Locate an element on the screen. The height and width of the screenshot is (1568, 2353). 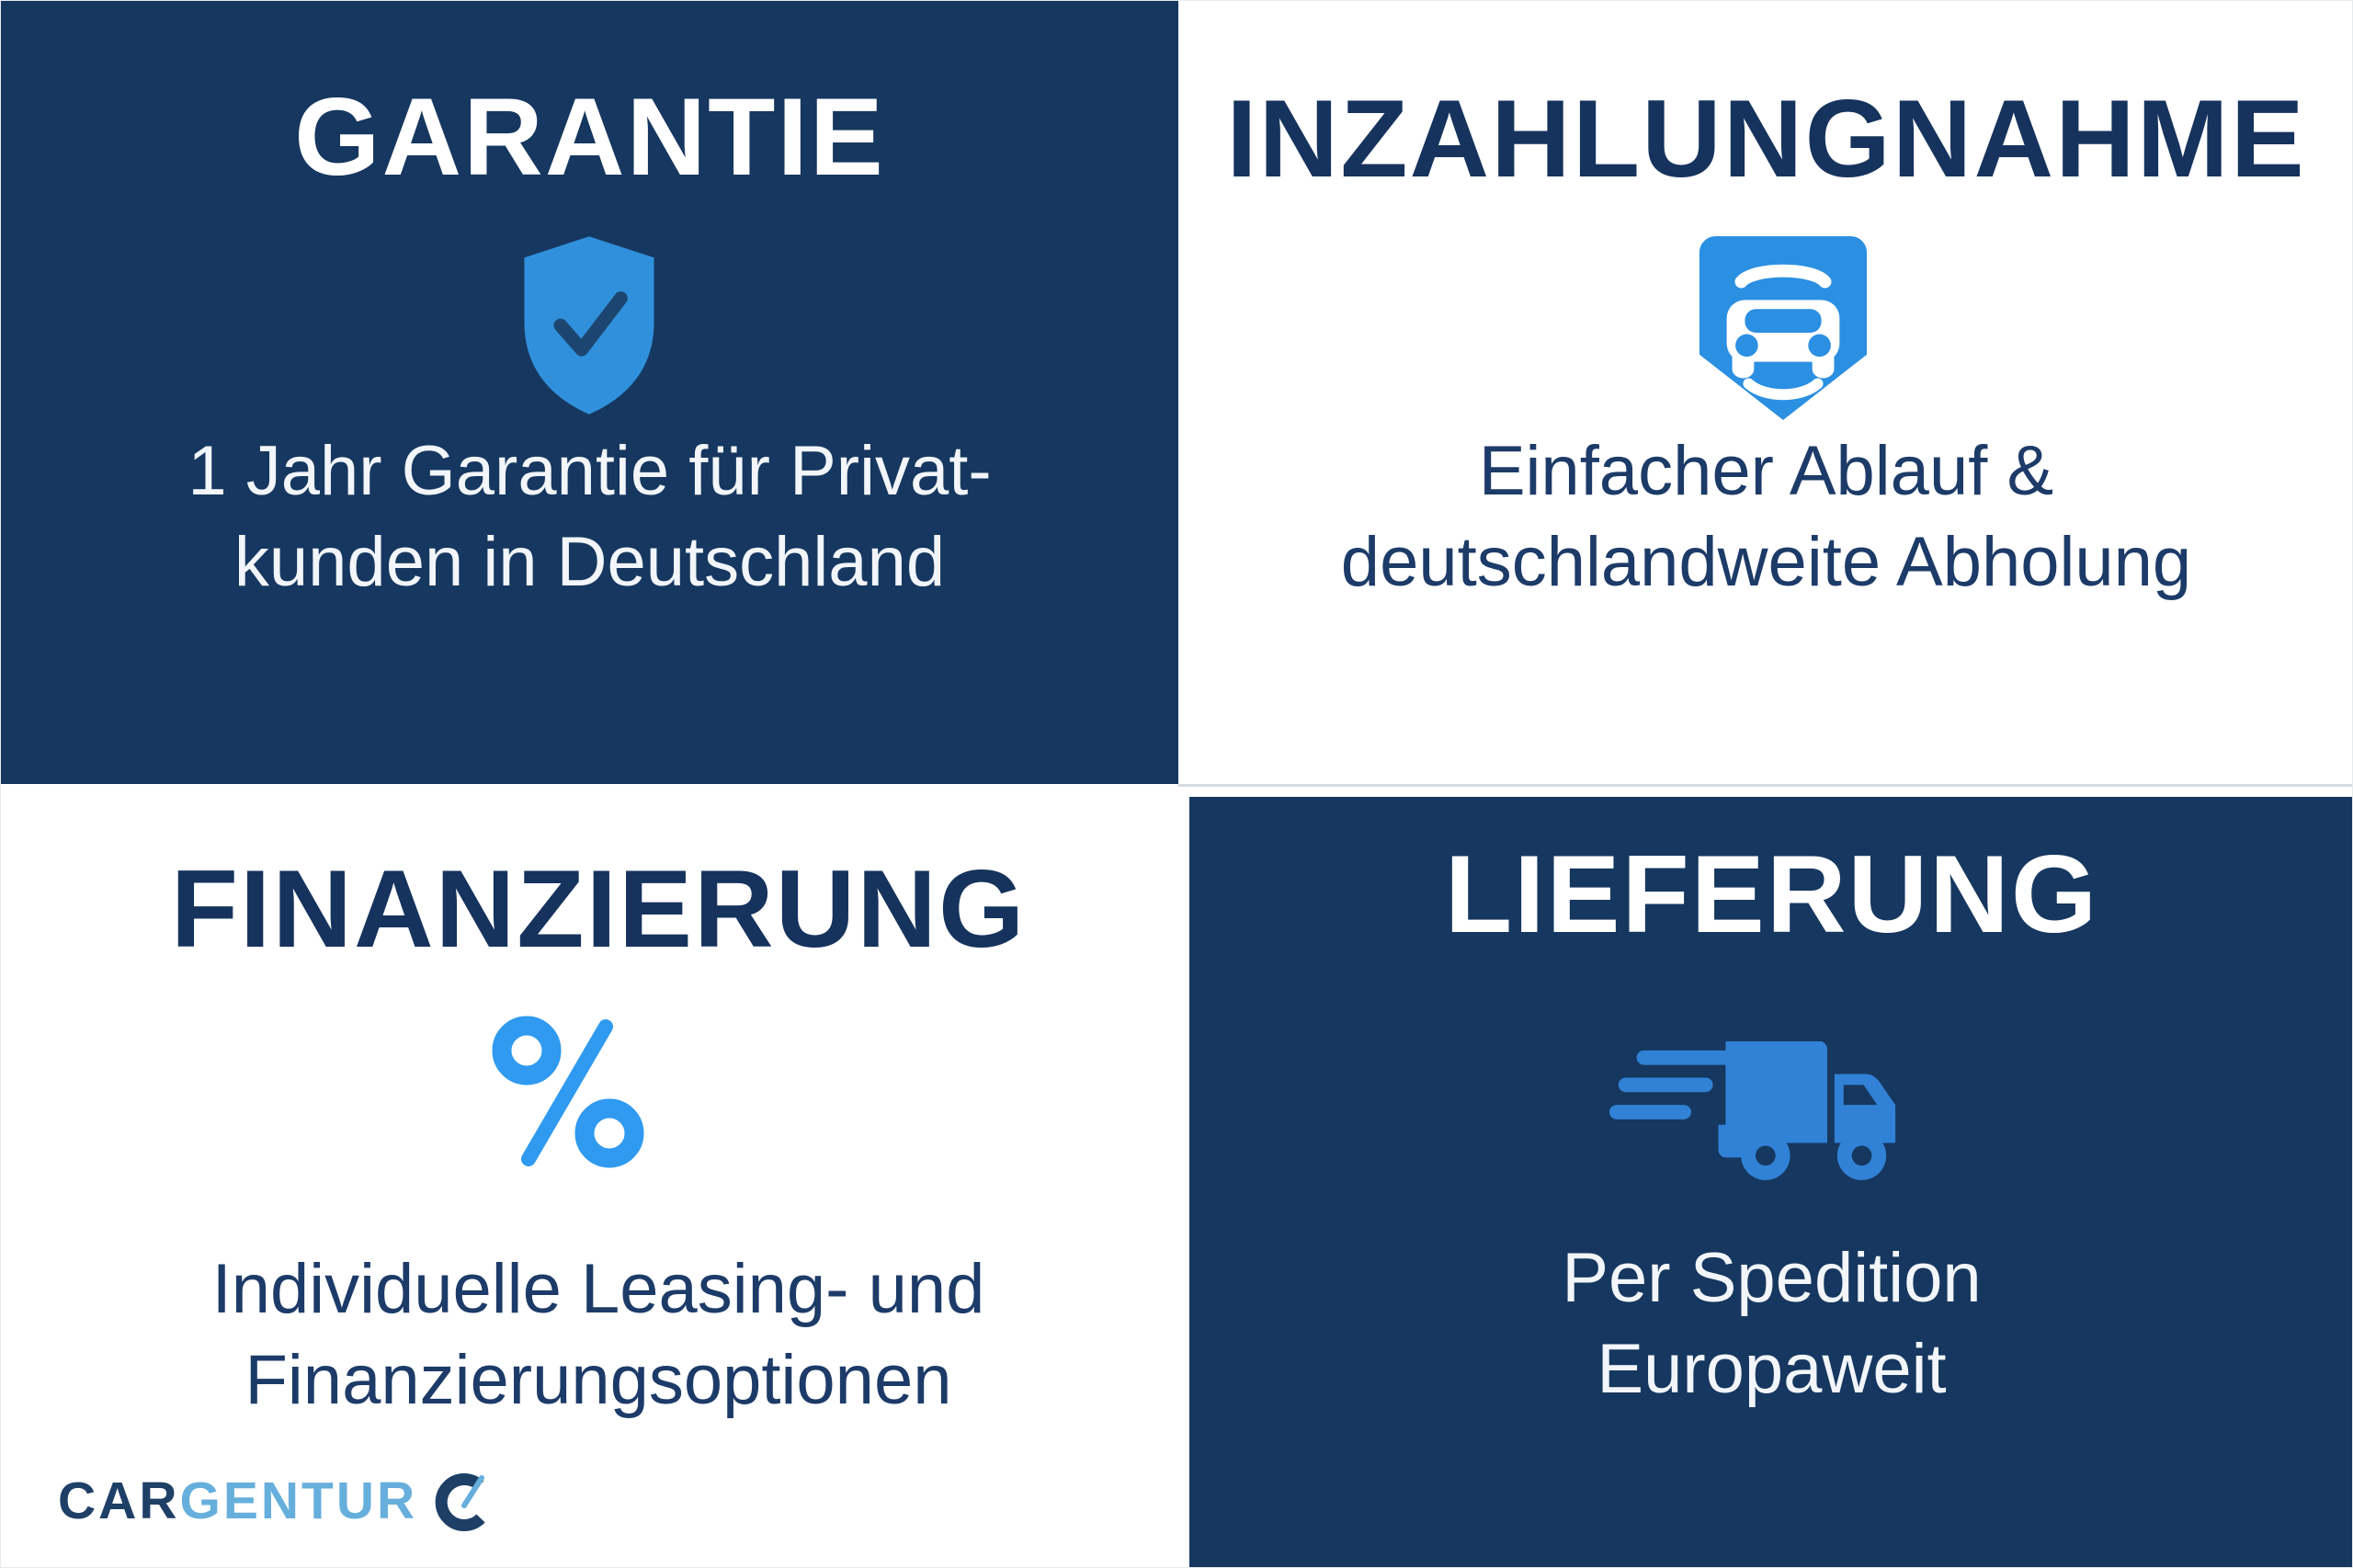
inzahlungnahme-title: INZAHLUNGNAHME is located at coordinates (1766, 138).